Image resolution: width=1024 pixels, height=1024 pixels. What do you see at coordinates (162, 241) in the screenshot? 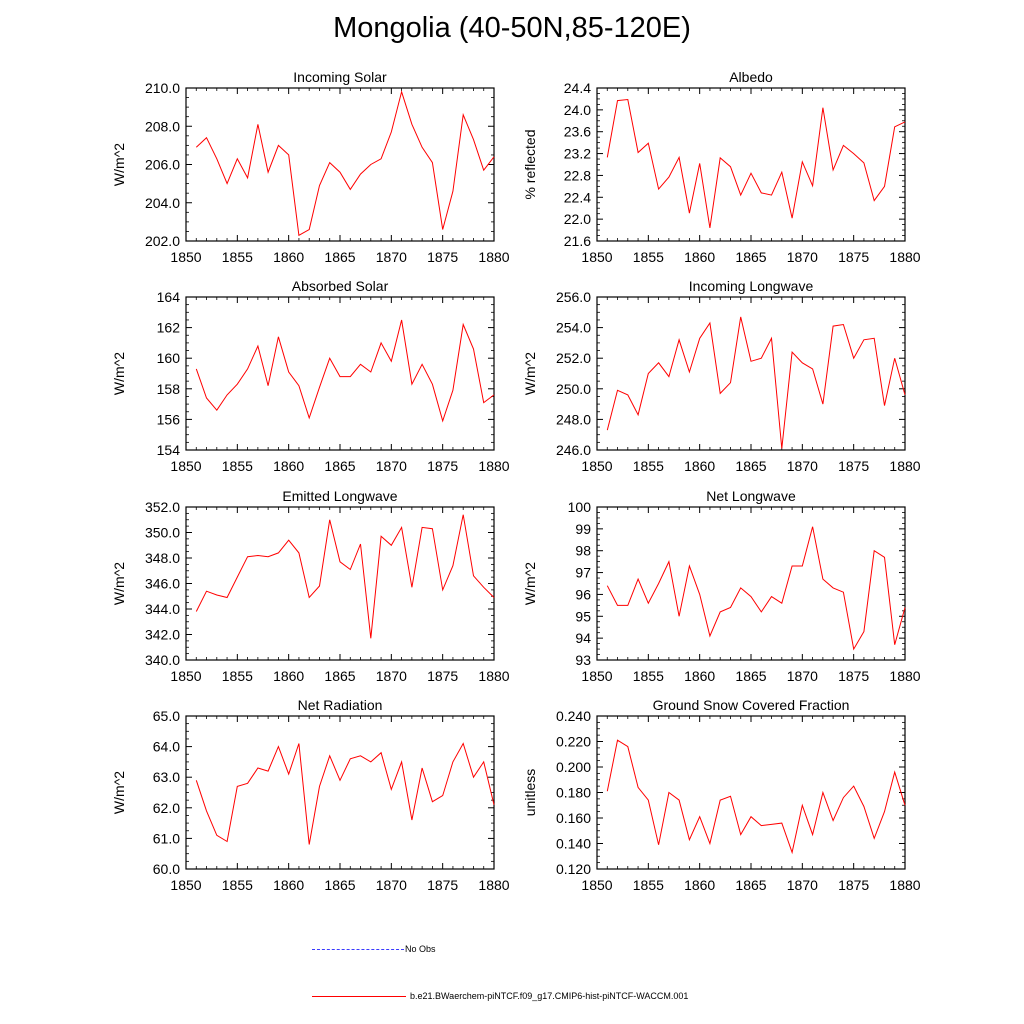
I see `chart-1-ytick-label: 202.0` at bounding box center [162, 241].